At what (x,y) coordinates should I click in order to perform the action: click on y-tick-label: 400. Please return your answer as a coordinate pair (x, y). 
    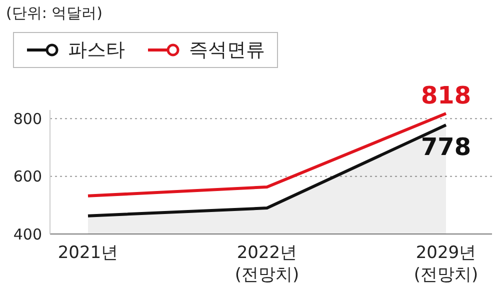
    Looking at the image, I should click on (27, 234).